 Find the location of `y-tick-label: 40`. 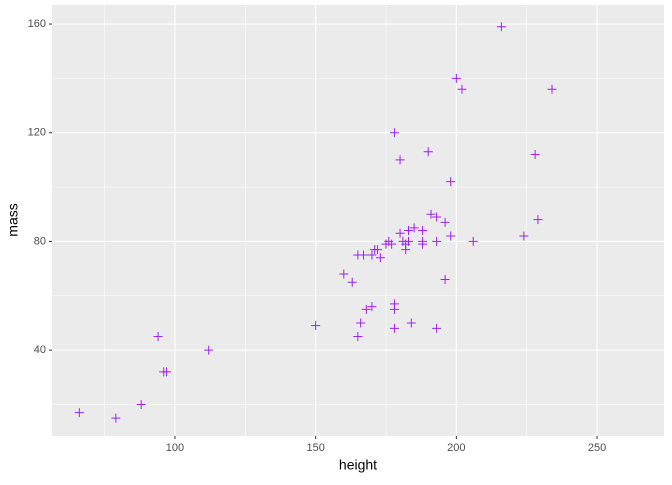

y-tick-label: 40 is located at coordinates (40, 350).